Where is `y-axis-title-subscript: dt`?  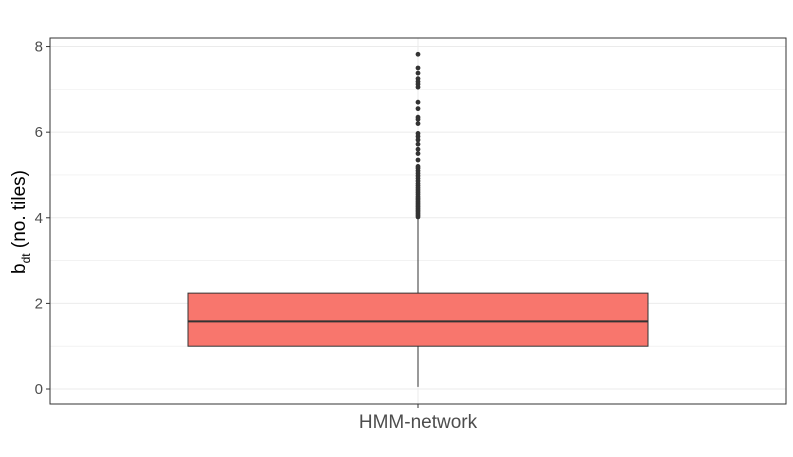
y-axis-title-subscript: dt is located at coordinates (26, 258).